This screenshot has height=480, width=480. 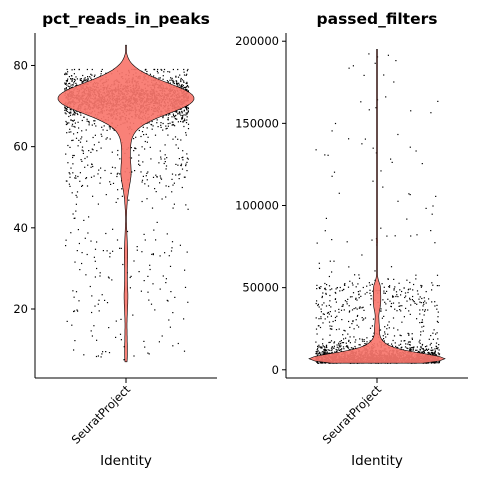 I want to click on panel-title: passed_filters, so click(x=377, y=19).